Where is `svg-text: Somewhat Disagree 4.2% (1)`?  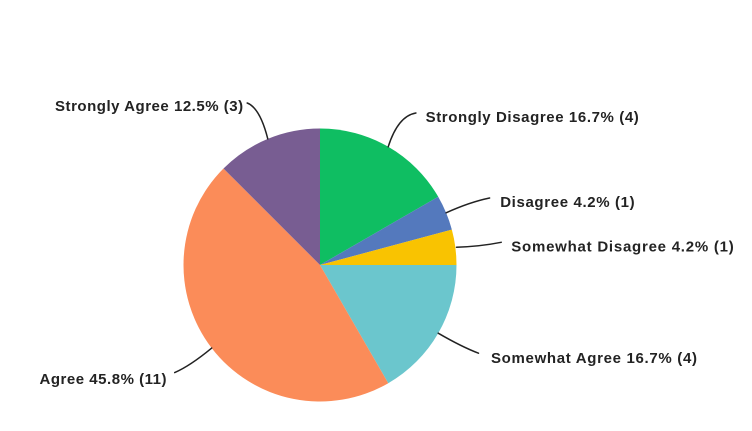 svg-text: Somewhat Disagree 4.2% (1) is located at coordinates (622, 246).